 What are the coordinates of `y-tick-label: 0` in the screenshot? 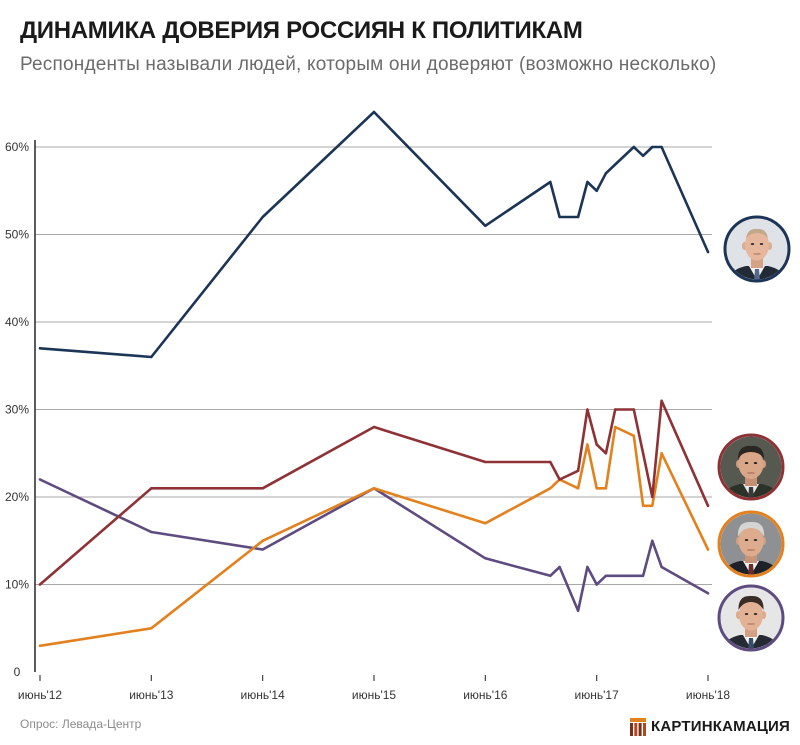 It's located at (17, 672).